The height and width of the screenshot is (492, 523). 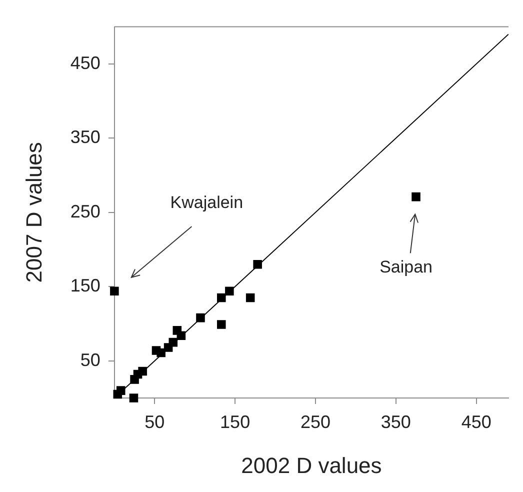 I want to click on annotation: Kwajalein, so click(x=207, y=202).